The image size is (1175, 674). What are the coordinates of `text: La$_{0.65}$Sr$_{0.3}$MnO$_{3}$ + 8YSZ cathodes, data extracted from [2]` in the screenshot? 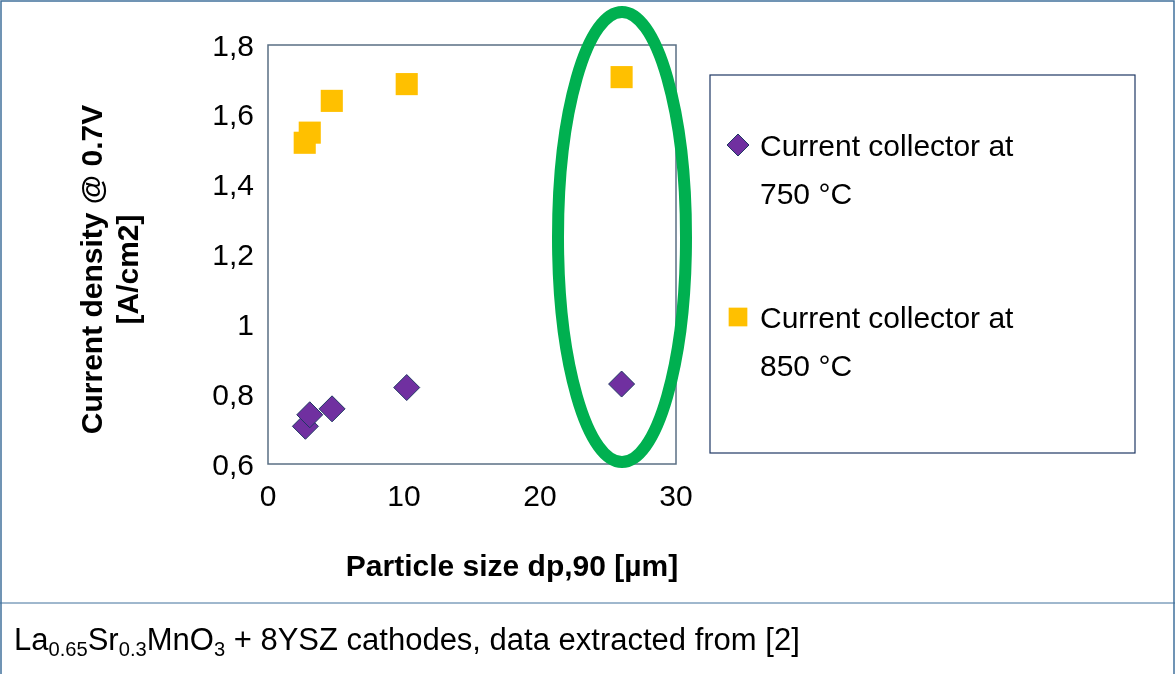 It's located at (407, 641).